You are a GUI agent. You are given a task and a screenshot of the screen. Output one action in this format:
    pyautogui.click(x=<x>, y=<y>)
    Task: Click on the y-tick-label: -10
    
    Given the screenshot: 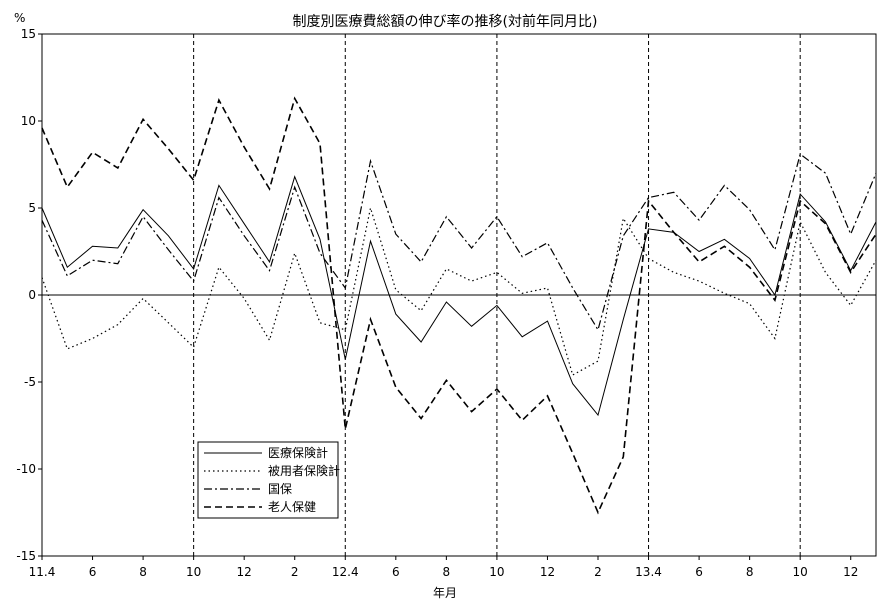 What is the action you would take?
    pyautogui.click(x=26, y=469)
    